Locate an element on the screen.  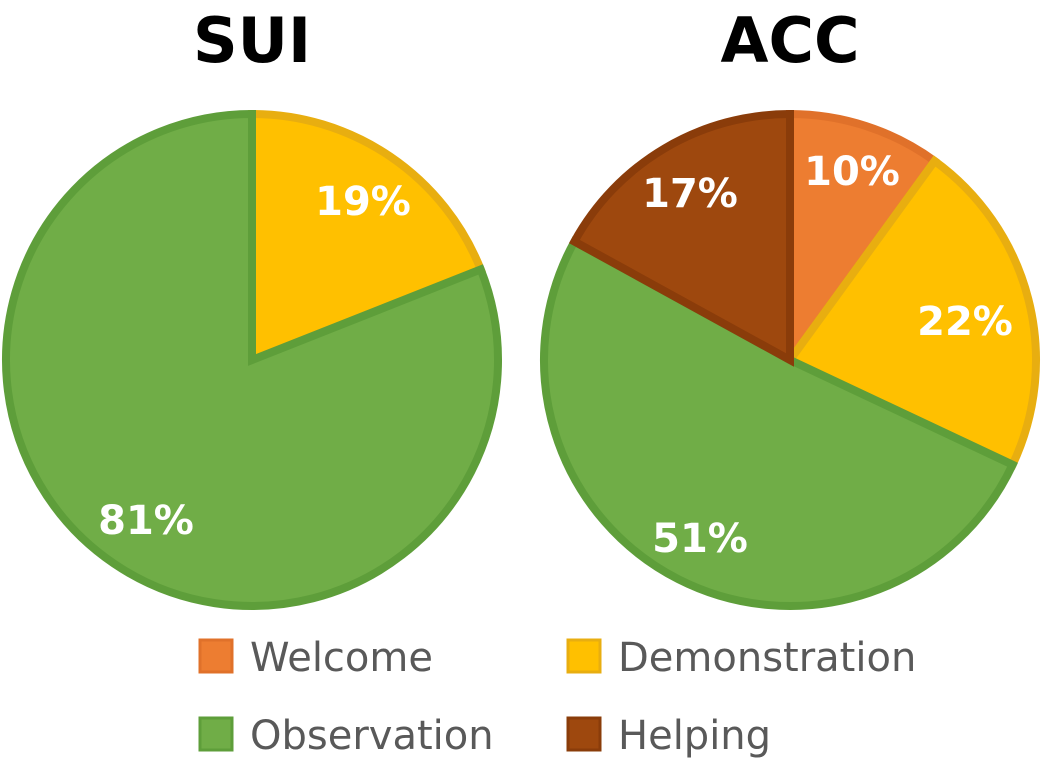
data-label-acc-welcome: 10% is located at coordinates (852, 172).